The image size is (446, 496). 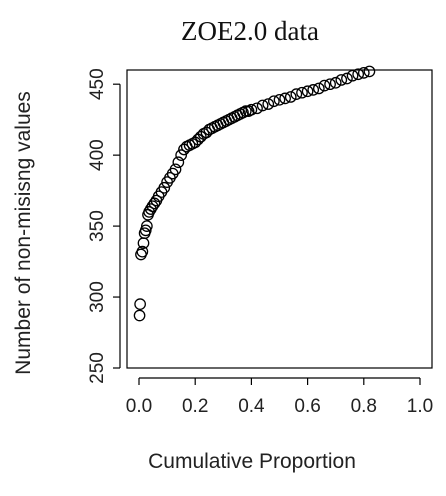 I want to click on chart-title: ZOE2.0 data, so click(x=250, y=31).